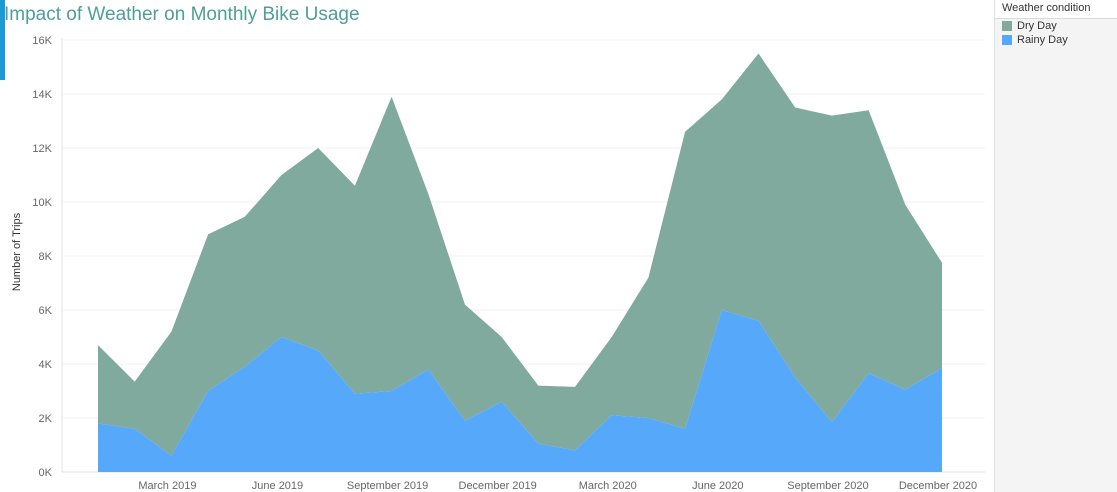 The image size is (1117, 492). Describe the element at coordinates (608, 486) in the screenshot. I see `x-tick-label: March 2020` at that location.